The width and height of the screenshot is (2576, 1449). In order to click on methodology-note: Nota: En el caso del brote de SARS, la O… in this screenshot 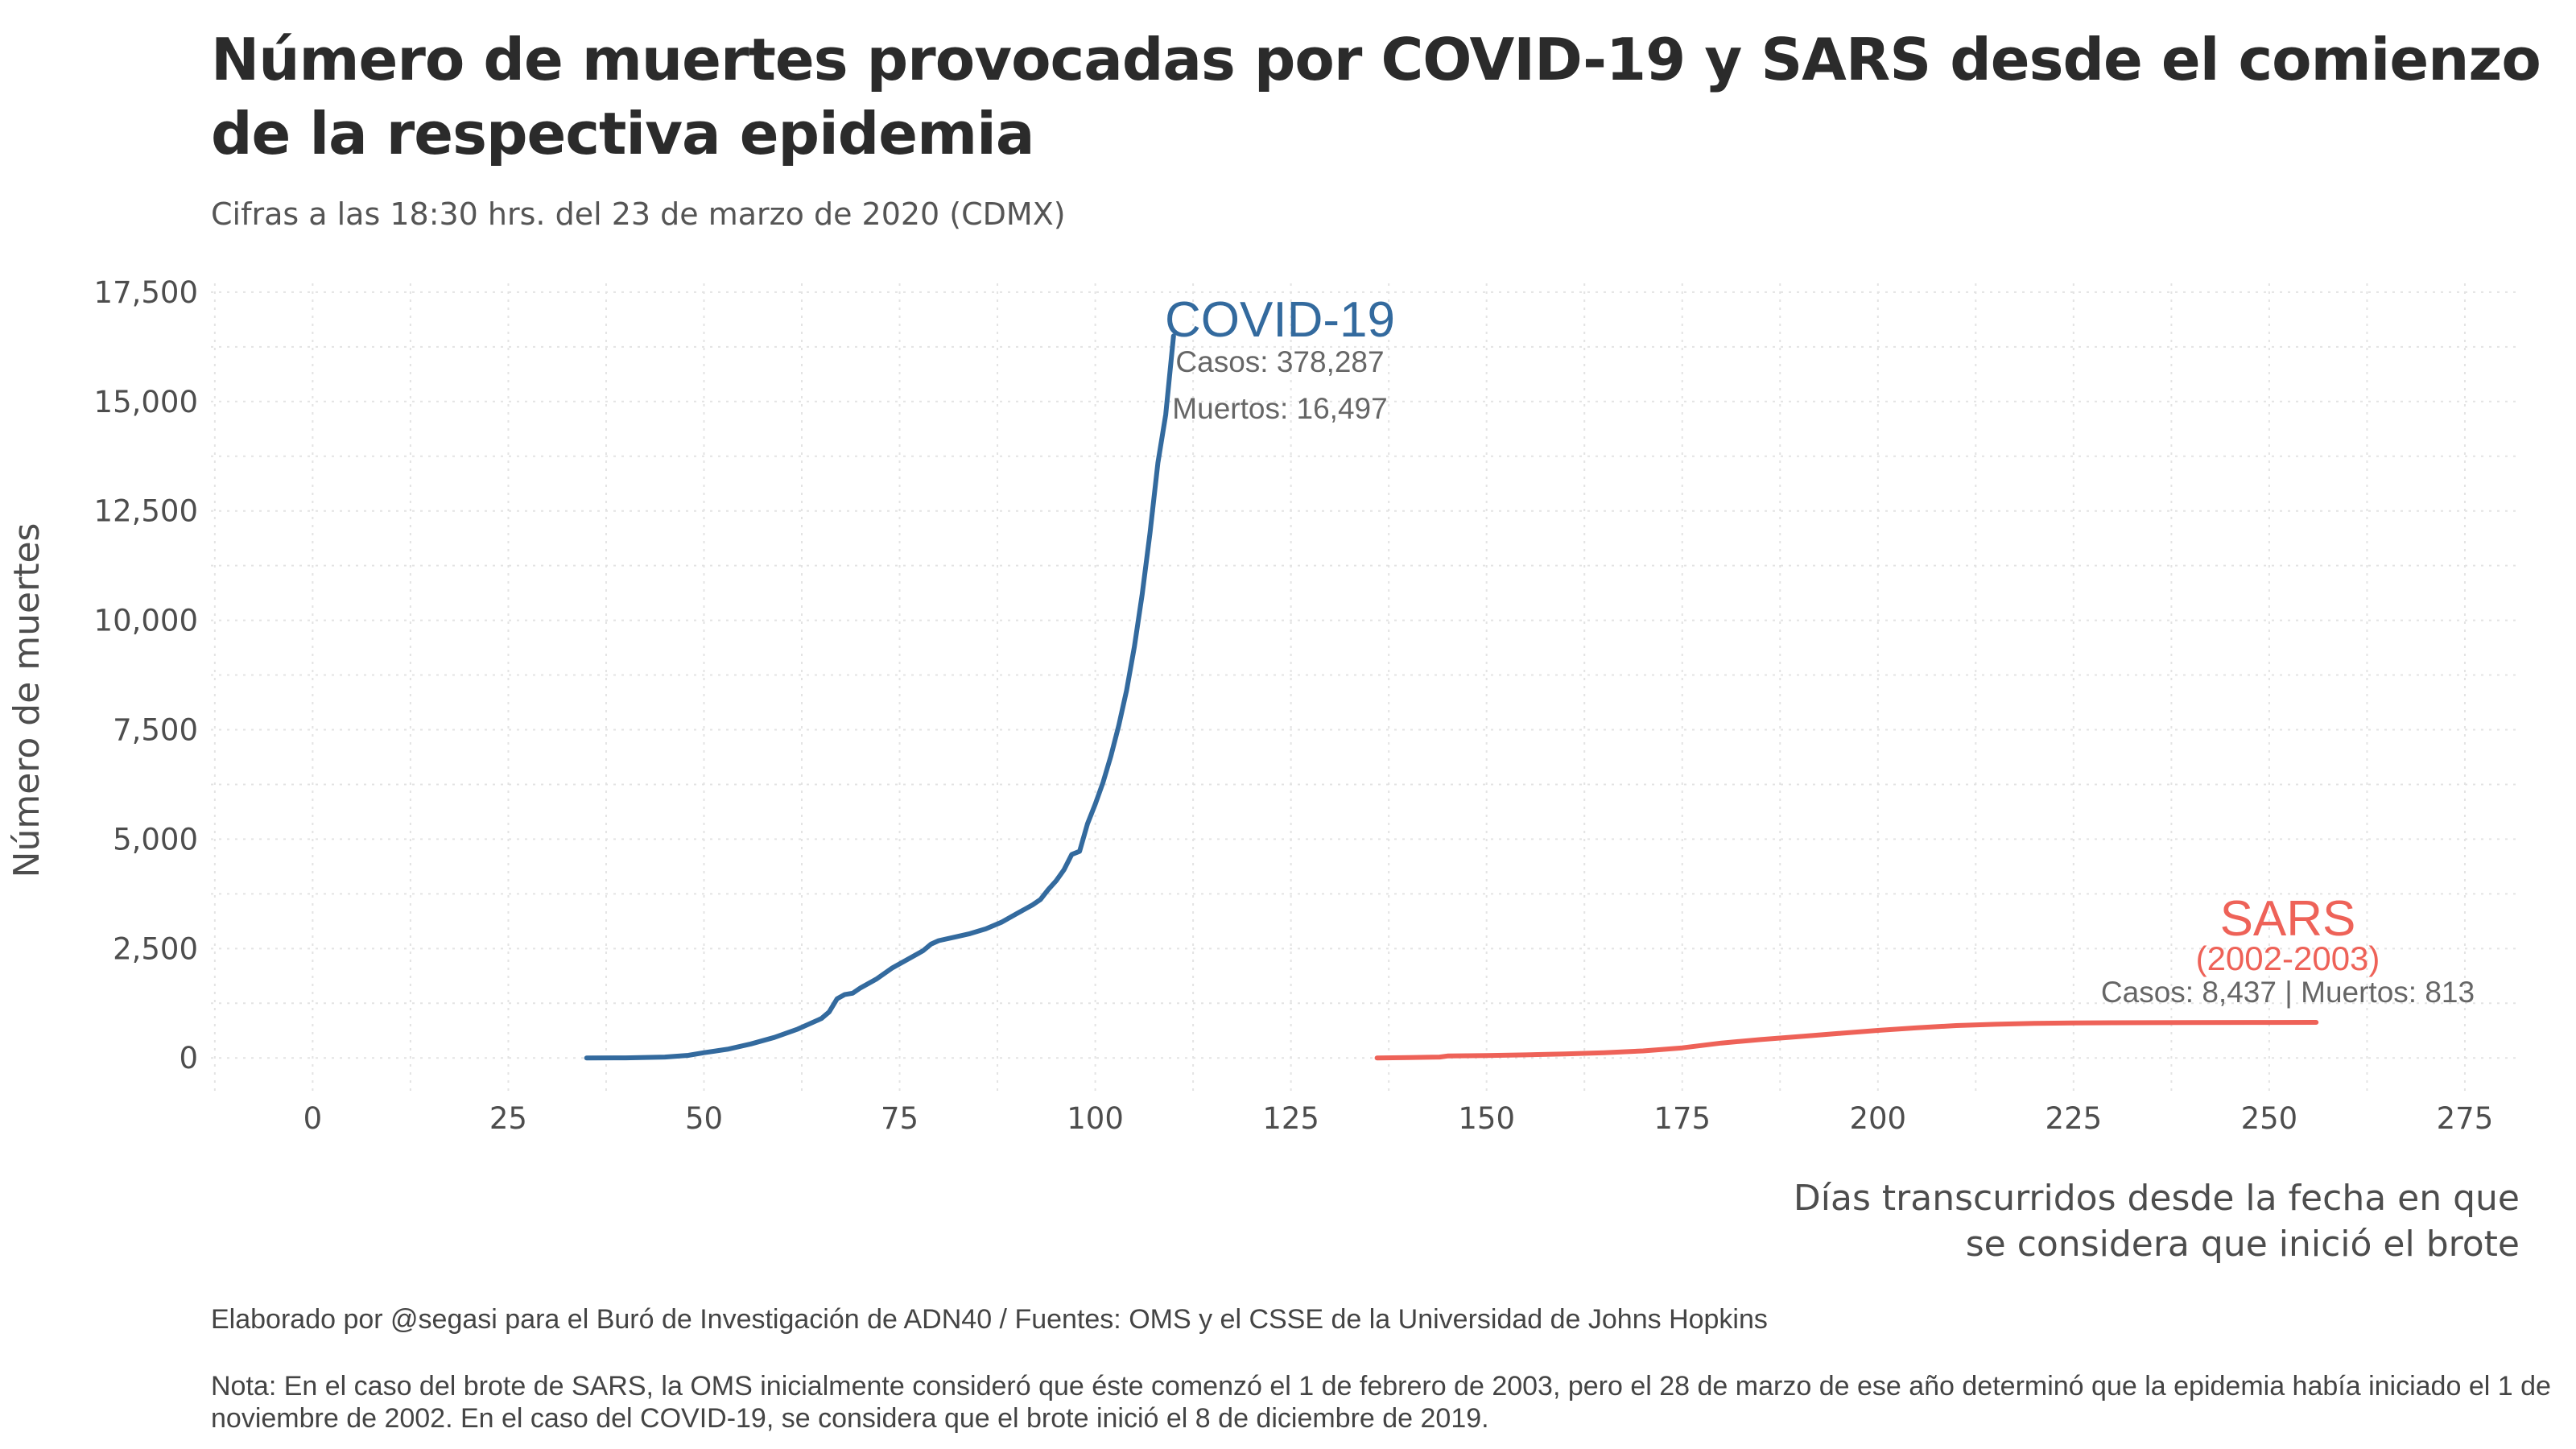, I will do `click(1381, 1402)`.